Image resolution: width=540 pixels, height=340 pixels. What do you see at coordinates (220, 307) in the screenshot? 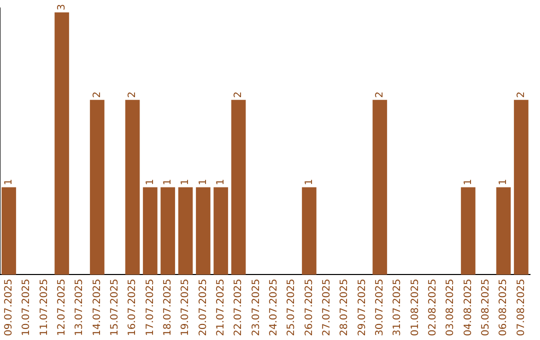
I see `x-tick-label: 21.07.2025` at bounding box center [220, 307].